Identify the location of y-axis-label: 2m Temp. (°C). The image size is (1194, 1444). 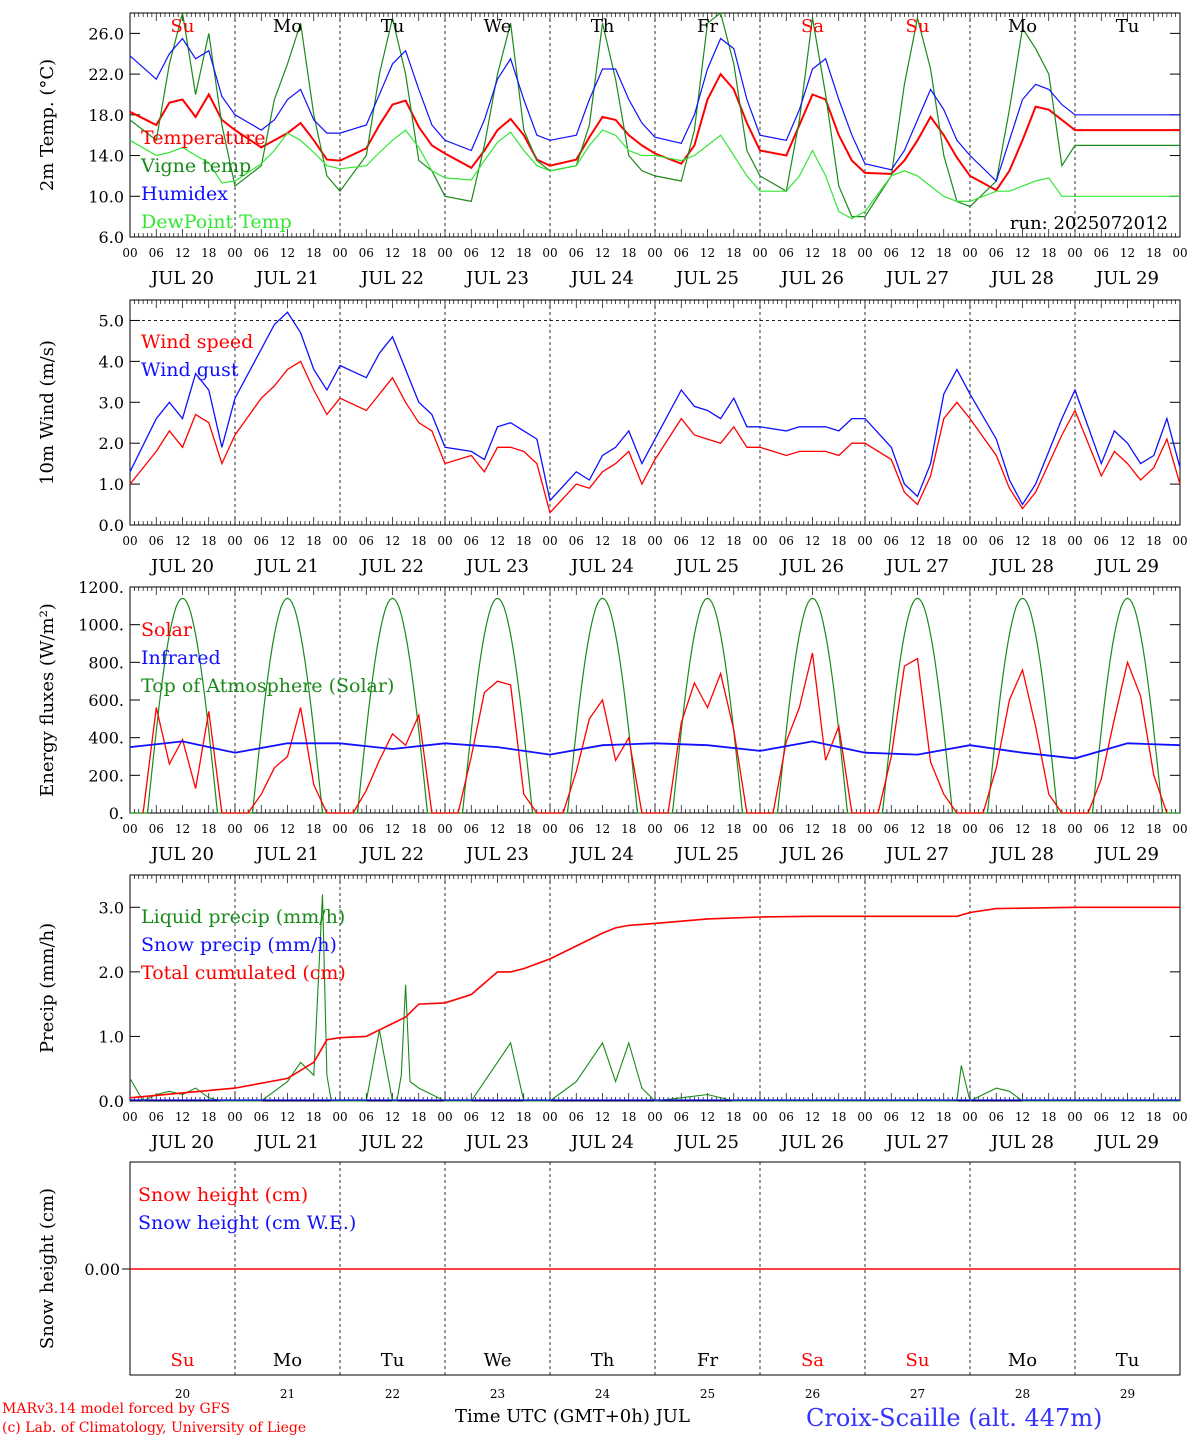
(47, 125).